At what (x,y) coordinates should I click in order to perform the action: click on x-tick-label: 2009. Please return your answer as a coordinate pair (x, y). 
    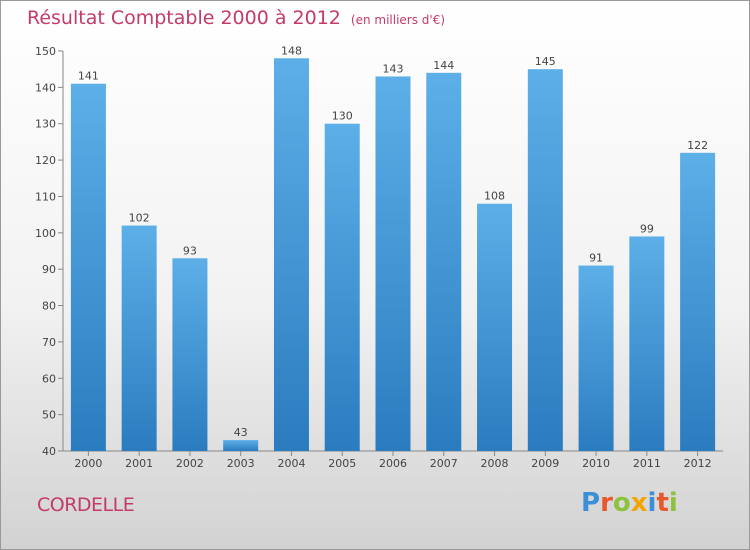
    Looking at the image, I should click on (545, 463).